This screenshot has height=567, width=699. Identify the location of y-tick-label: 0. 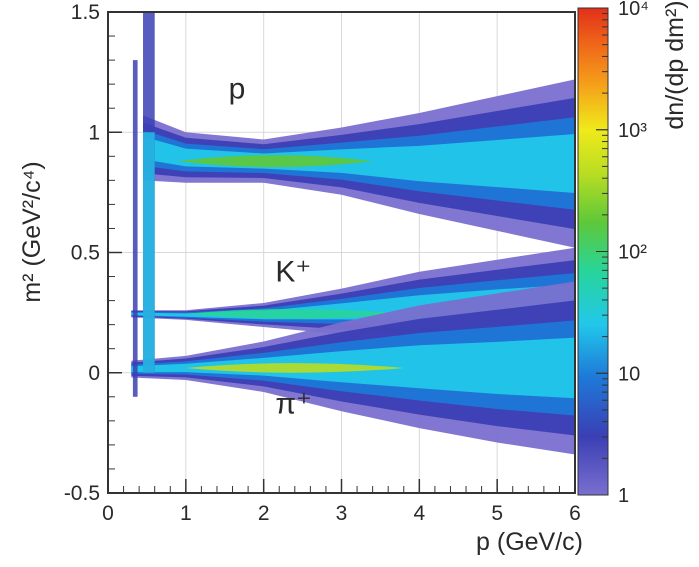
(94, 373).